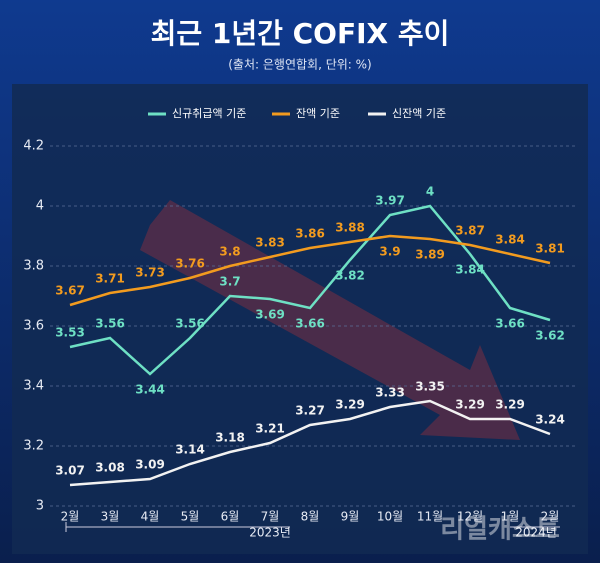 The image size is (600, 563). Describe the element at coordinates (300, 33) in the screenshot. I see `chart-title: 최근 1년간 COFIX 추이` at that location.